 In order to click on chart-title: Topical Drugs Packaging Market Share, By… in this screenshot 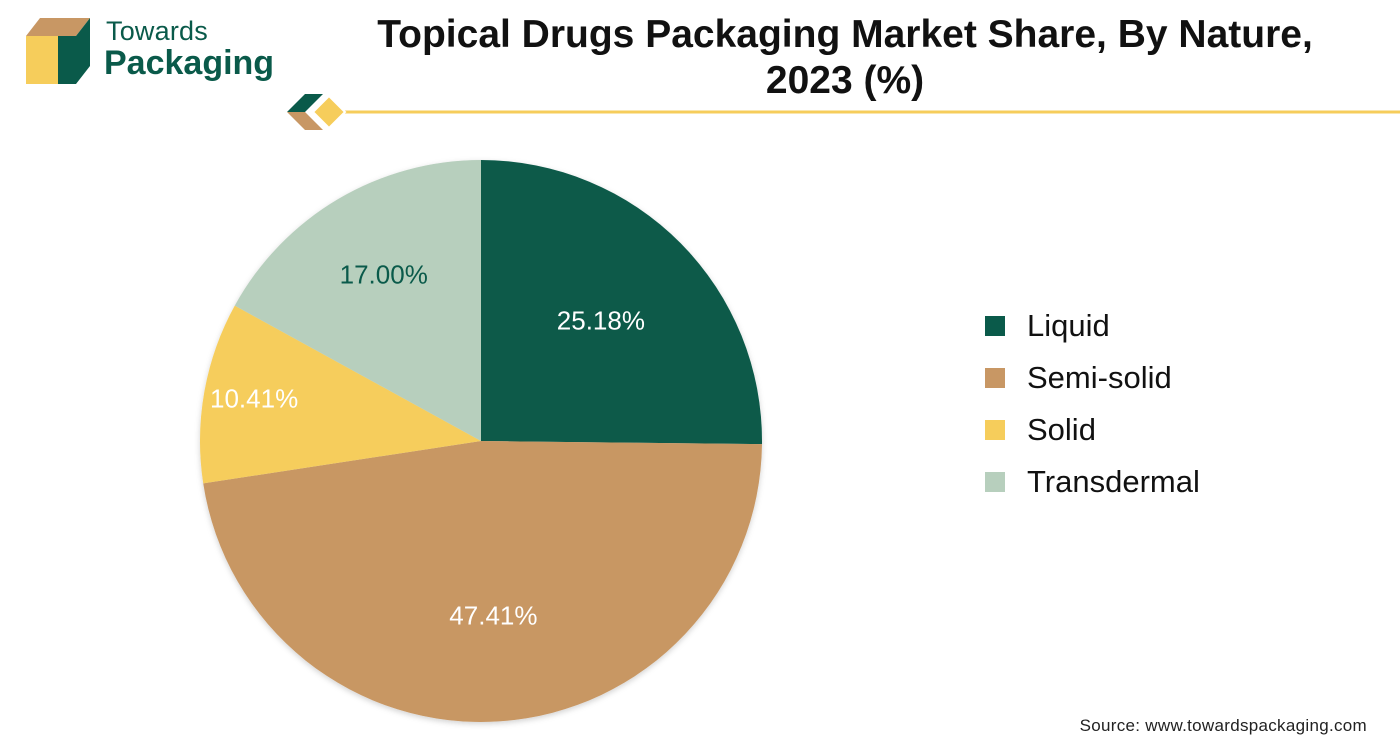, I will do `click(845, 57)`.